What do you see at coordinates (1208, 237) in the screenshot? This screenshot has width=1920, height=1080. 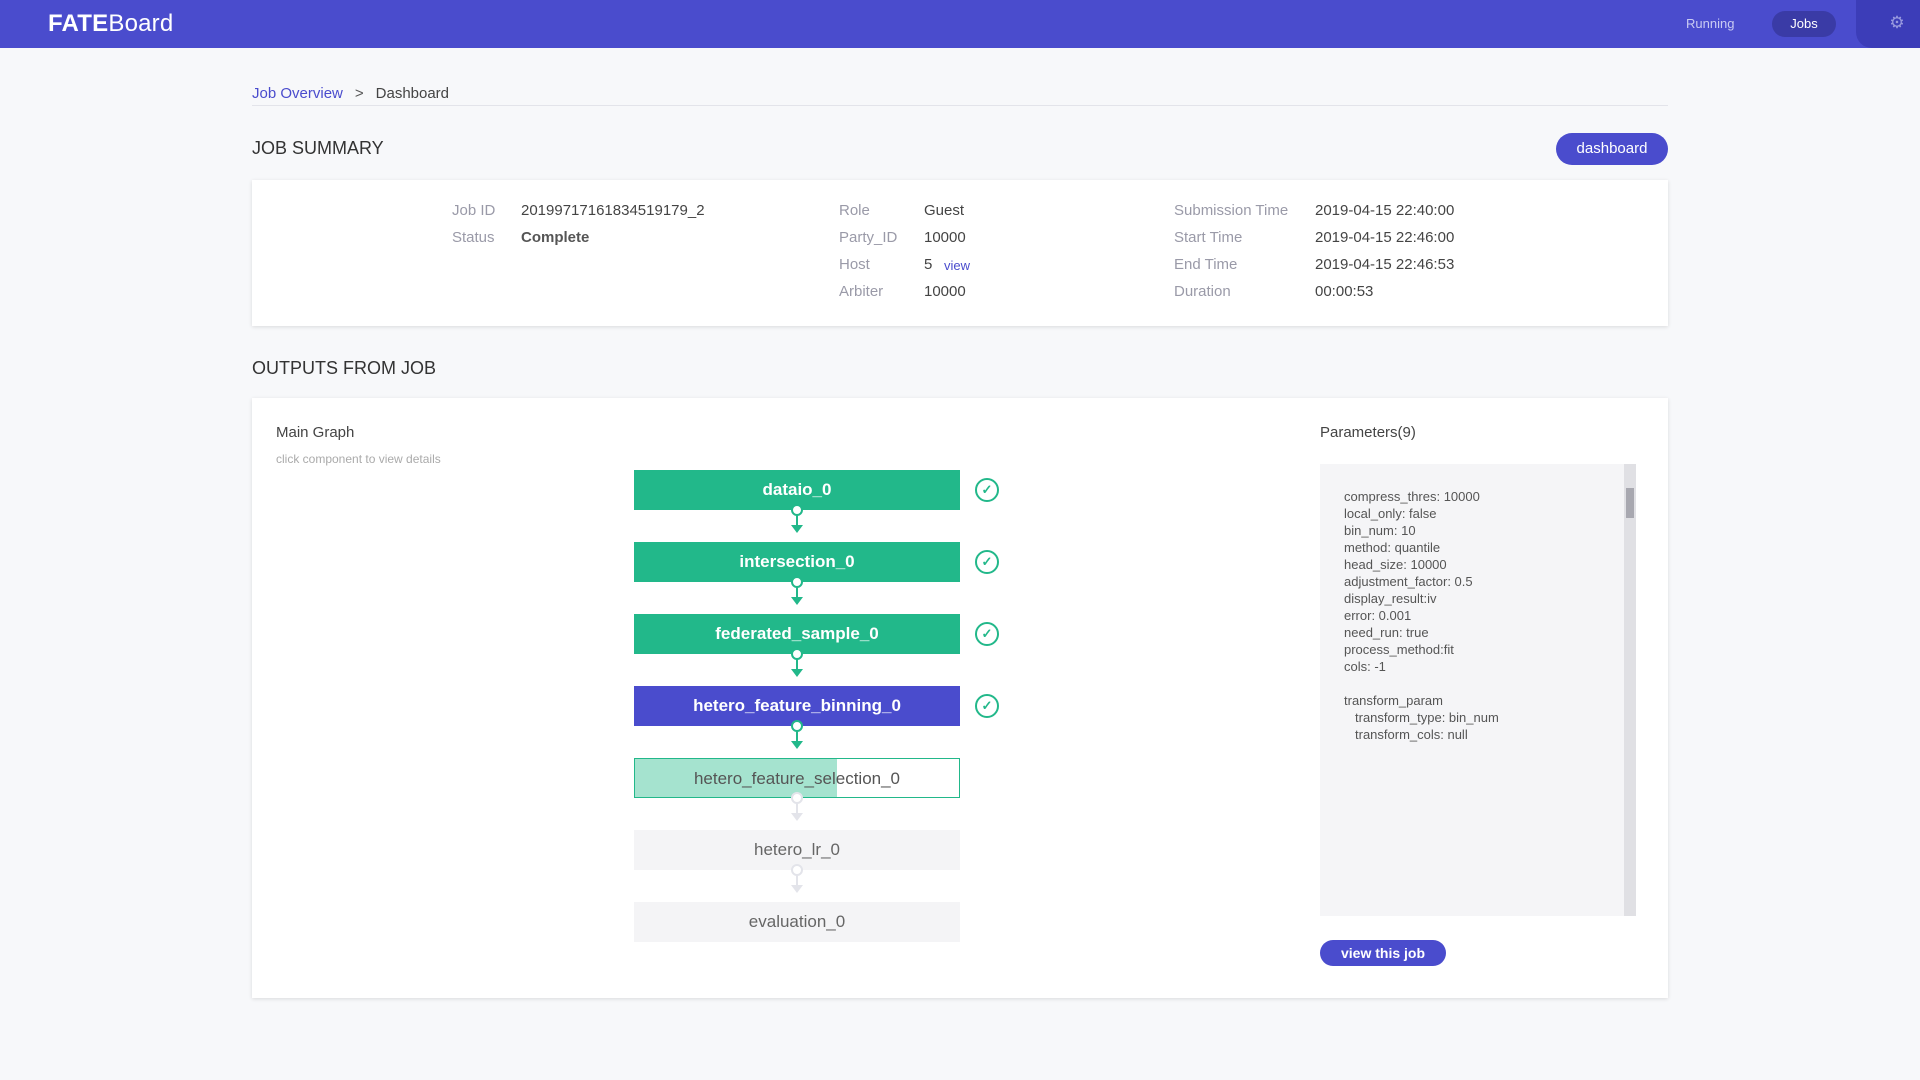 I see `start-time-label: Start Time` at bounding box center [1208, 237].